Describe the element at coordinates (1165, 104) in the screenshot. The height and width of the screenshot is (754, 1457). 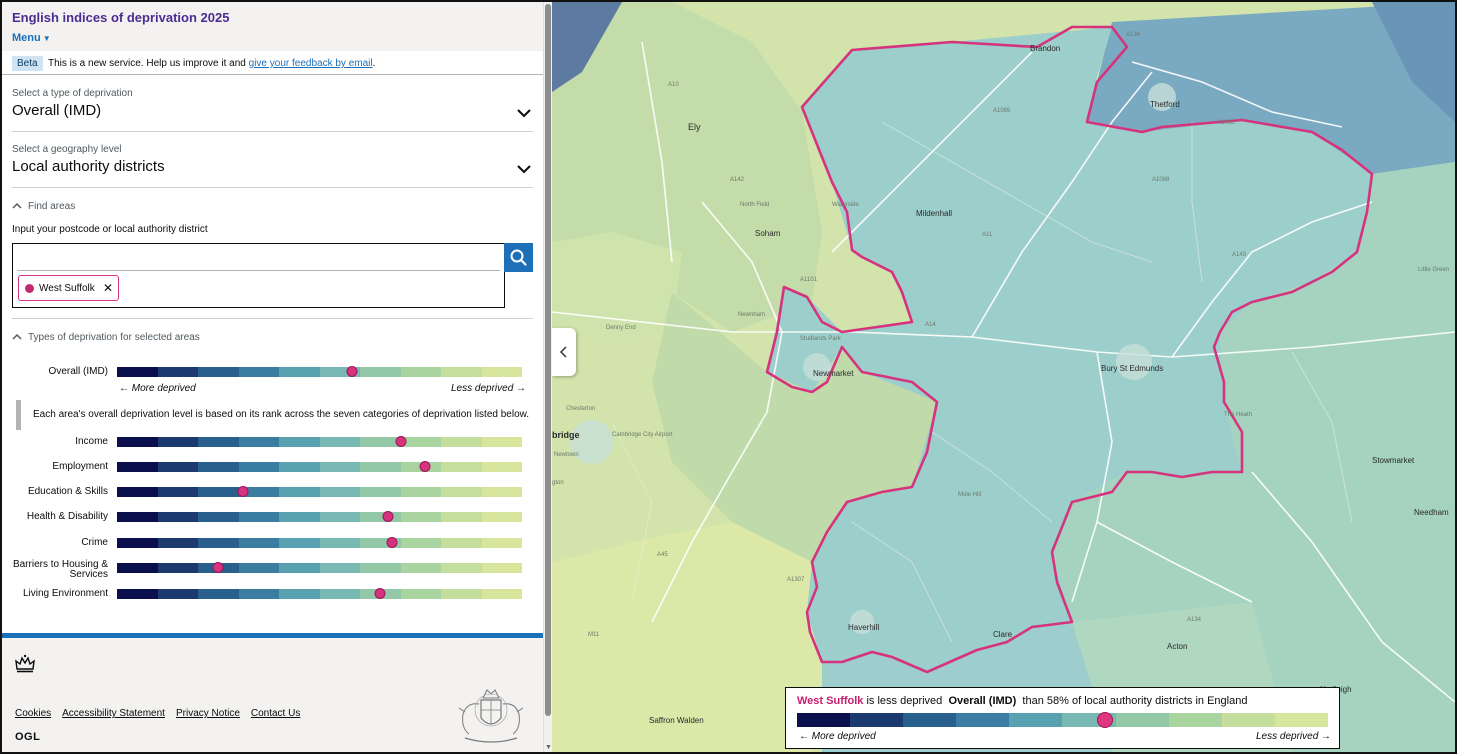
I see `map-label-thetford: Thetford` at that location.